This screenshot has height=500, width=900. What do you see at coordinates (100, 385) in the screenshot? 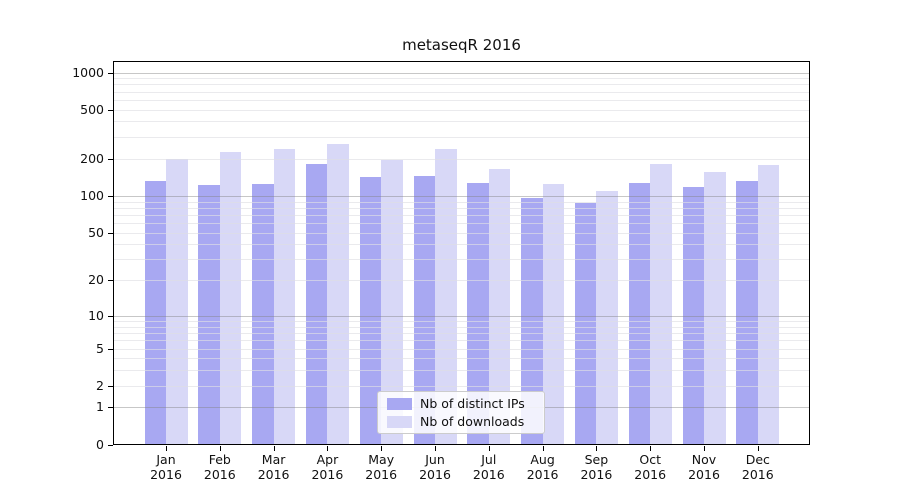
I see `y-tick-label: 2` at bounding box center [100, 385].